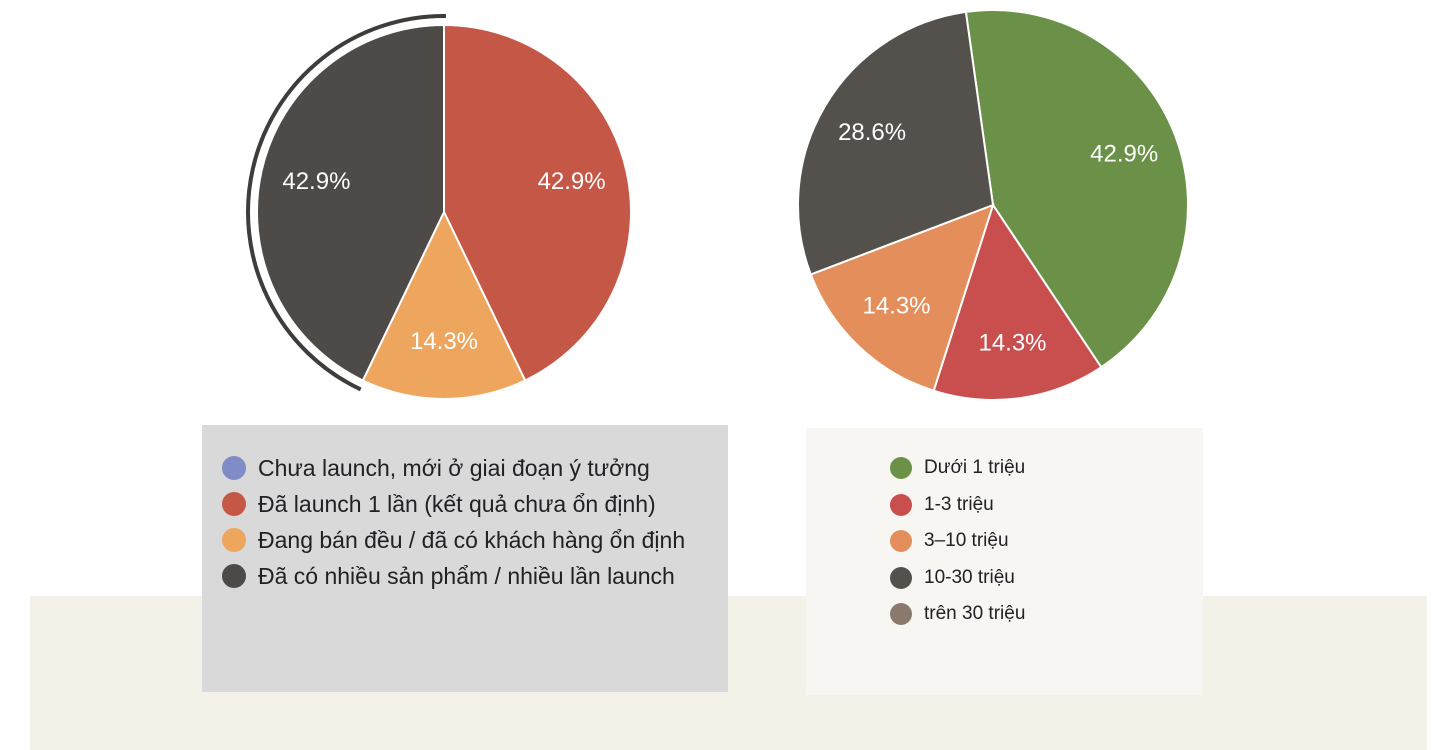  Describe the element at coordinates (975, 467) in the screenshot. I see `legend-label: Dưới 1 triệu` at that location.